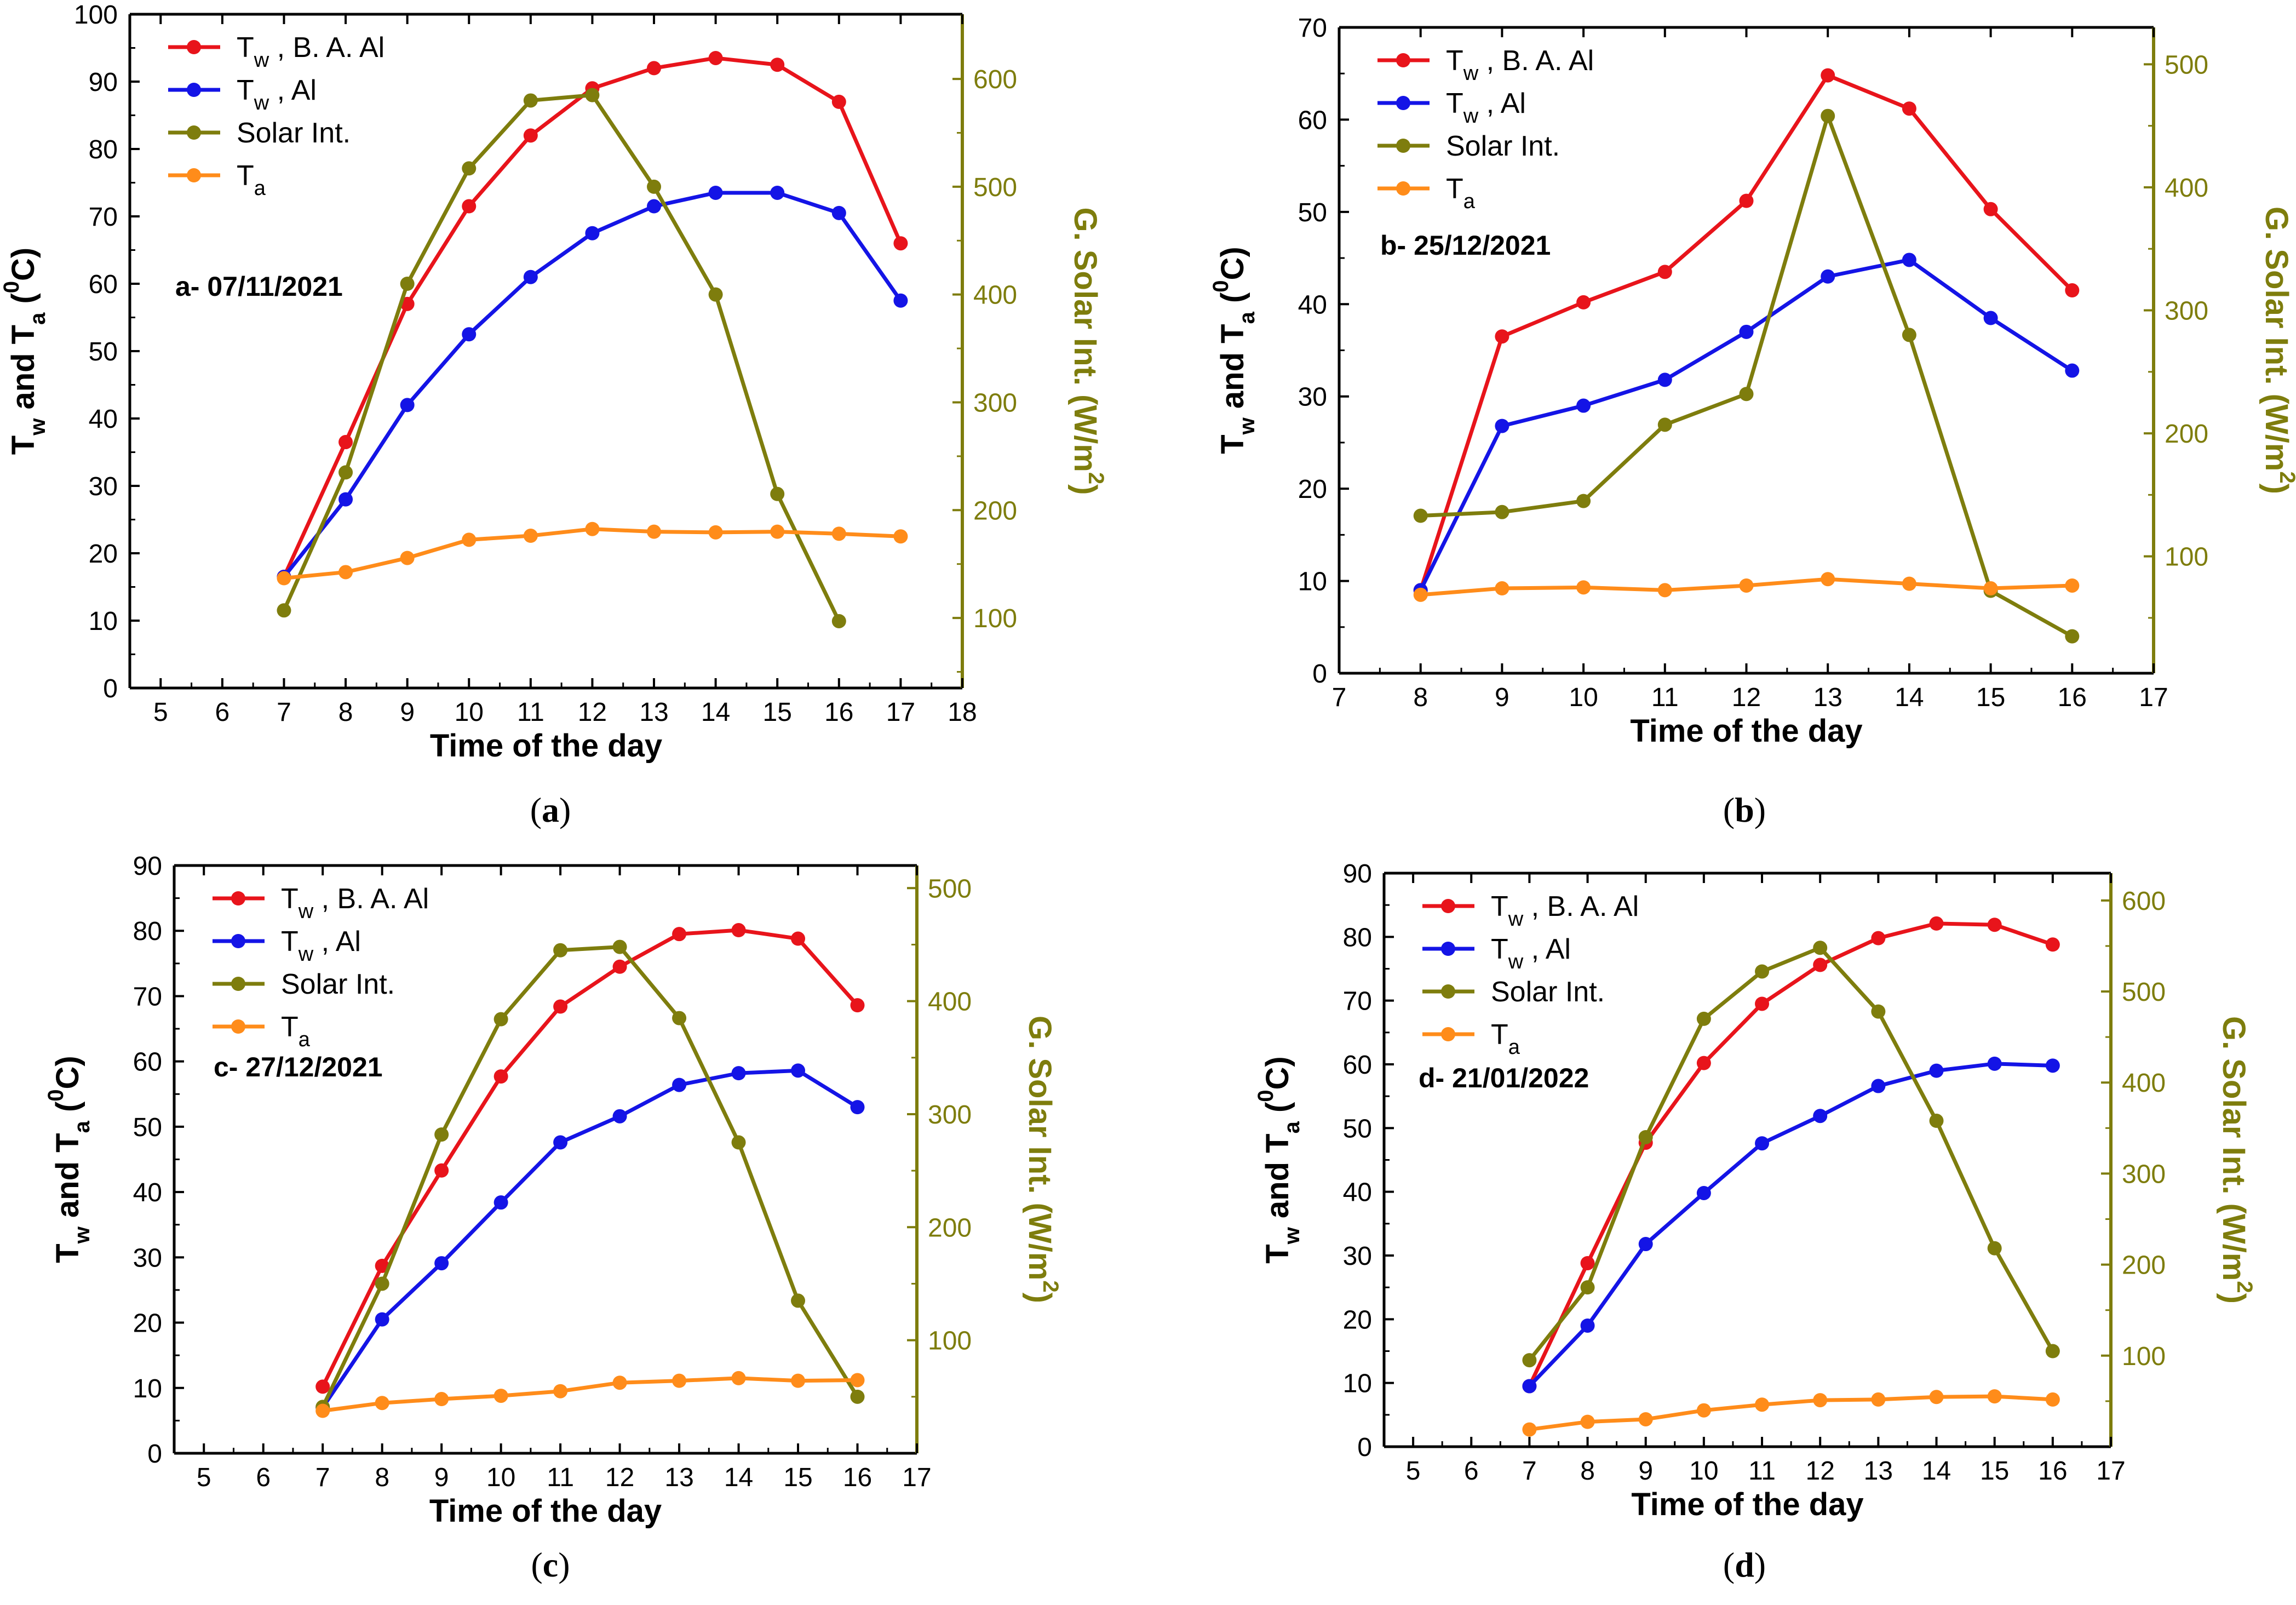 This screenshot has width=2296, height=1605. Describe the element at coordinates (2187, 64) in the screenshot. I see `y-right-tick-label: 500` at that location.